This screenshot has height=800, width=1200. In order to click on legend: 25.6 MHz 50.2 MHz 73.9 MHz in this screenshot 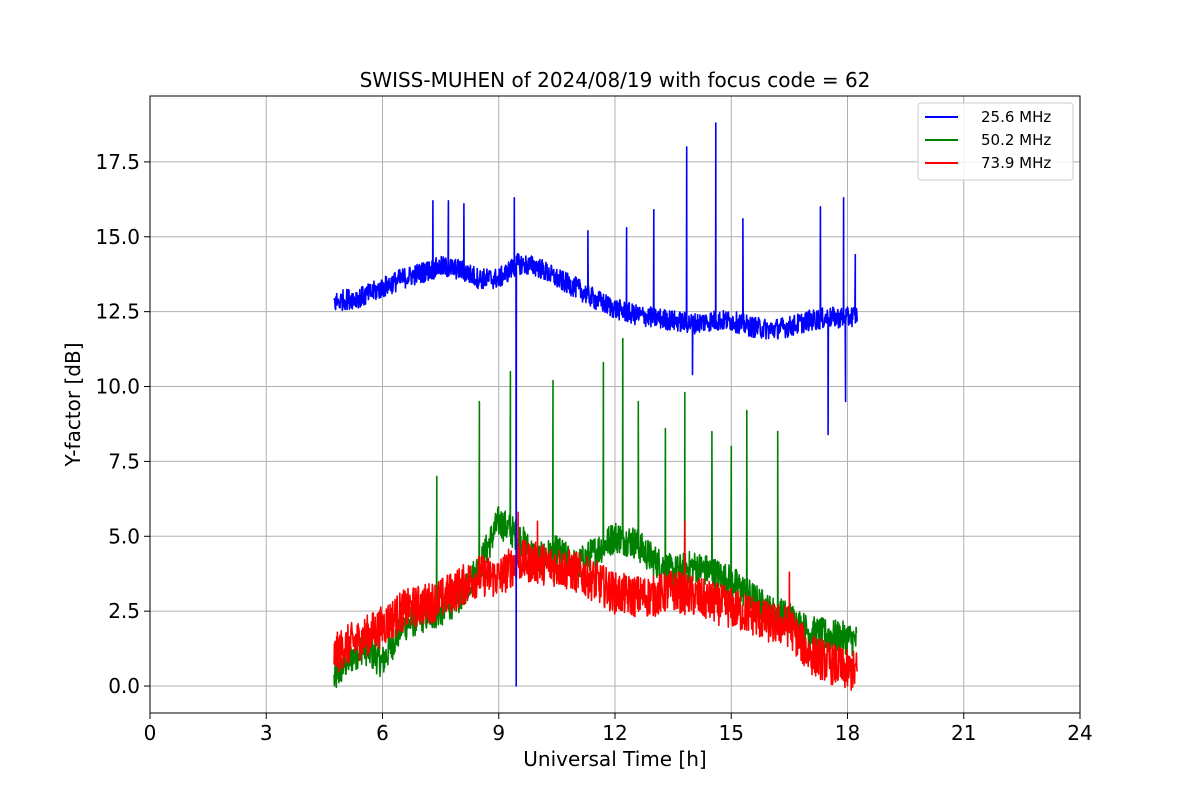, I will do `click(995, 141)`.